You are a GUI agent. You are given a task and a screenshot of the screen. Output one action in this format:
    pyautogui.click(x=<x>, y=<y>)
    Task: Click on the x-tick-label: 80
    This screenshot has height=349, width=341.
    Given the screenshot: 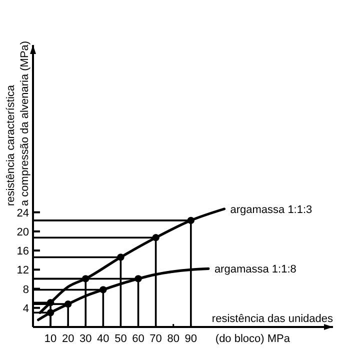 What is the action you would take?
    pyautogui.click(x=173, y=339)
    